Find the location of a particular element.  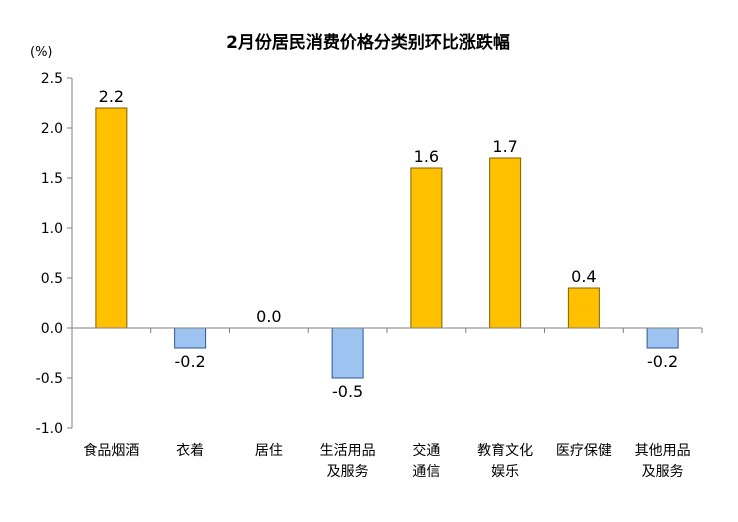

chart-title: 2月份居民消费价格分类别环比涨跌幅 is located at coordinates (368, 42).